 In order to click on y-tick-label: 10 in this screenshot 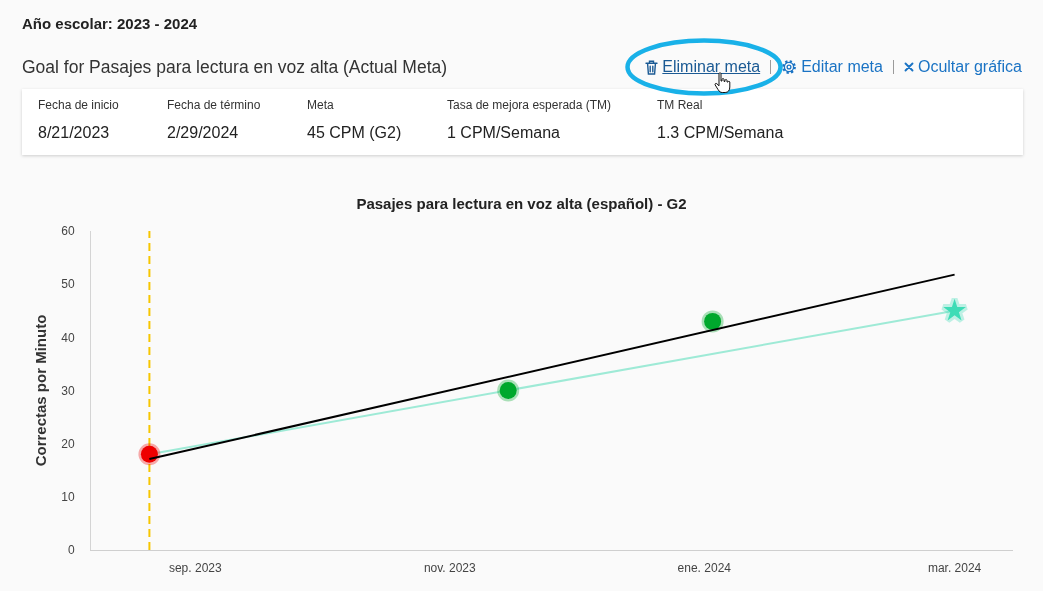, I will do `click(68, 497)`.